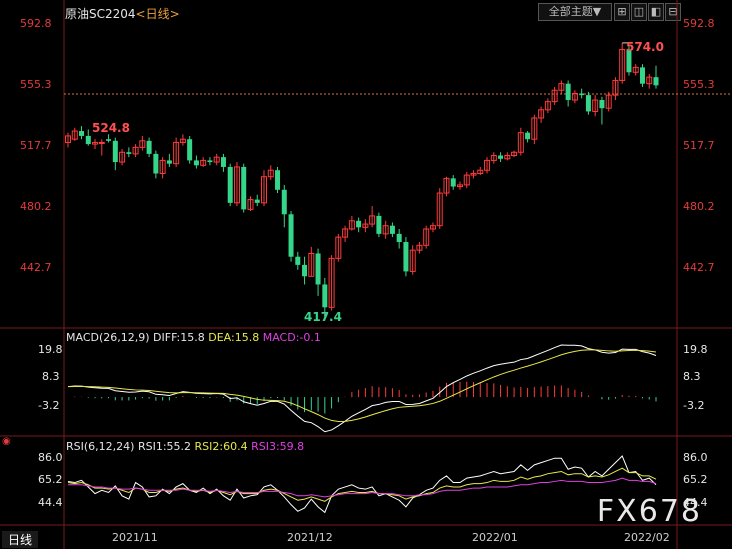 The height and width of the screenshot is (549, 732). What do you see at coordinates (179, 337) in the screenshot?
I see `macd-diff: DIFF:15.8` at bounding box center [179, 337].